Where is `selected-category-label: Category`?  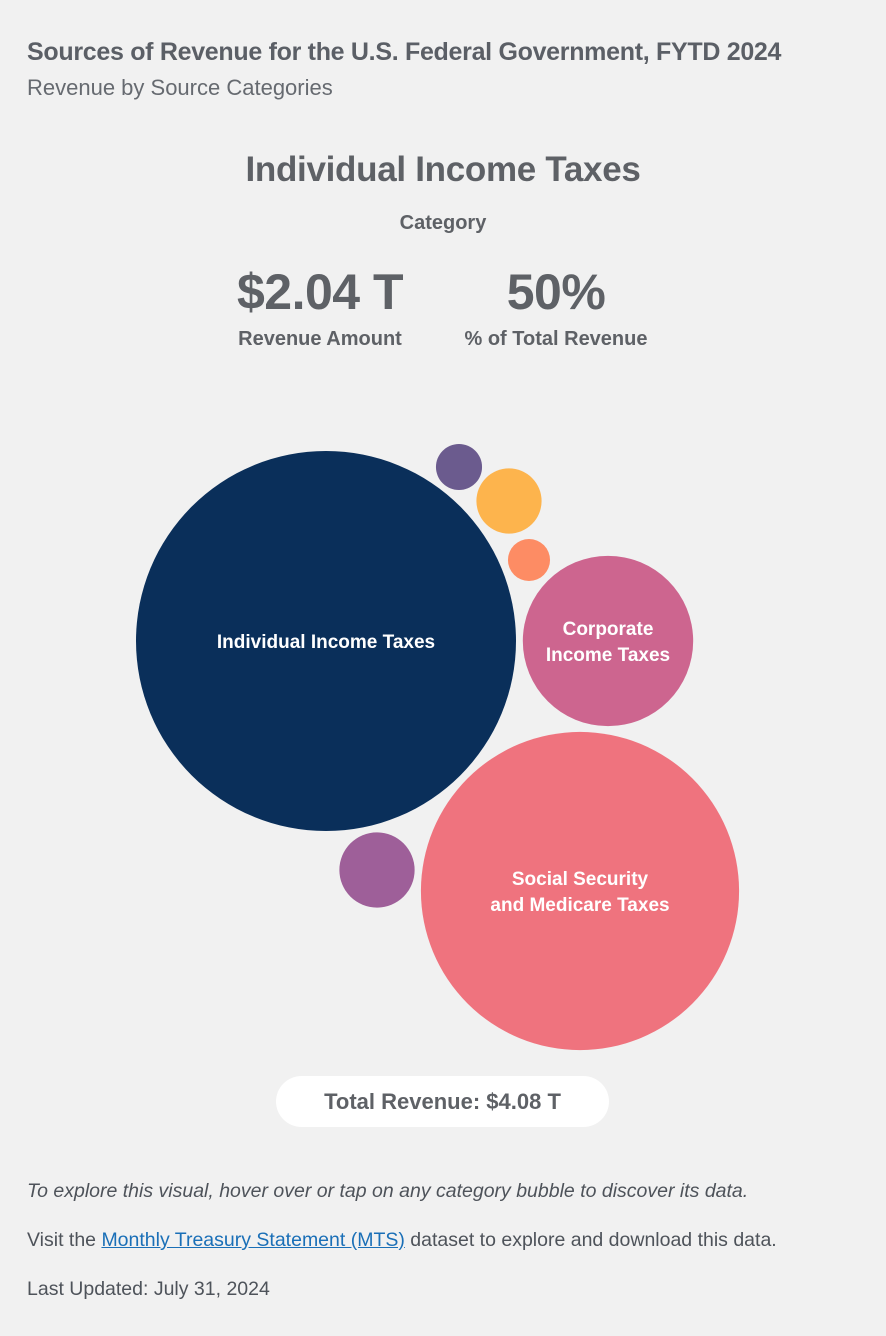 selected-category-label: Category is located at coordinates (443, 223).